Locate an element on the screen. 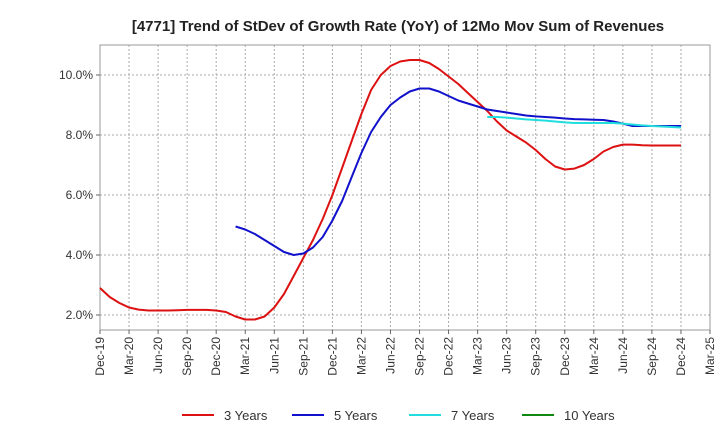 The height and width of the screenshot is (440, 720). y-tick-label: 4.0% is located at coordinates (80, 255).